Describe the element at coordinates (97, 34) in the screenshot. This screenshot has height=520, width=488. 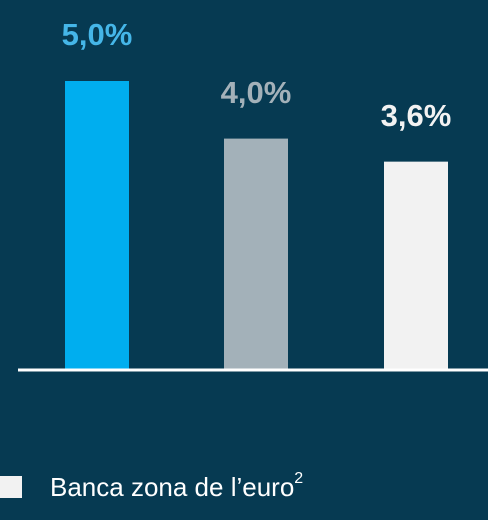
I see `value-label: 5,0%` at that location.